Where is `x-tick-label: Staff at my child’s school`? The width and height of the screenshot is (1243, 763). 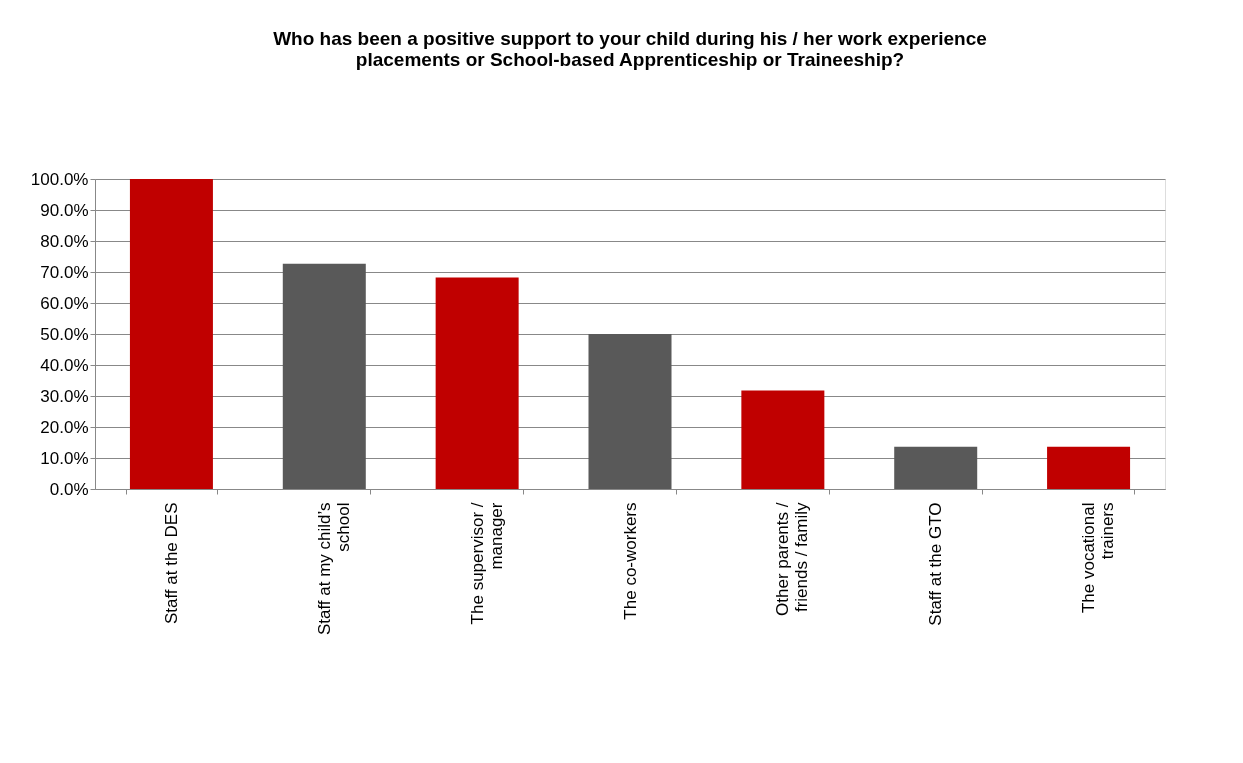
x-tick-label: Staff at my child’s school is located at coordinates (333, 569).